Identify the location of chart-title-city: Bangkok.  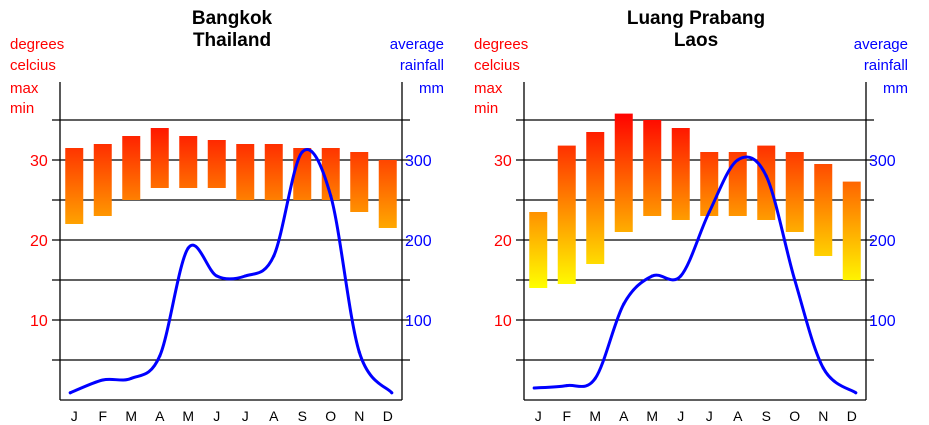
(232, 18).